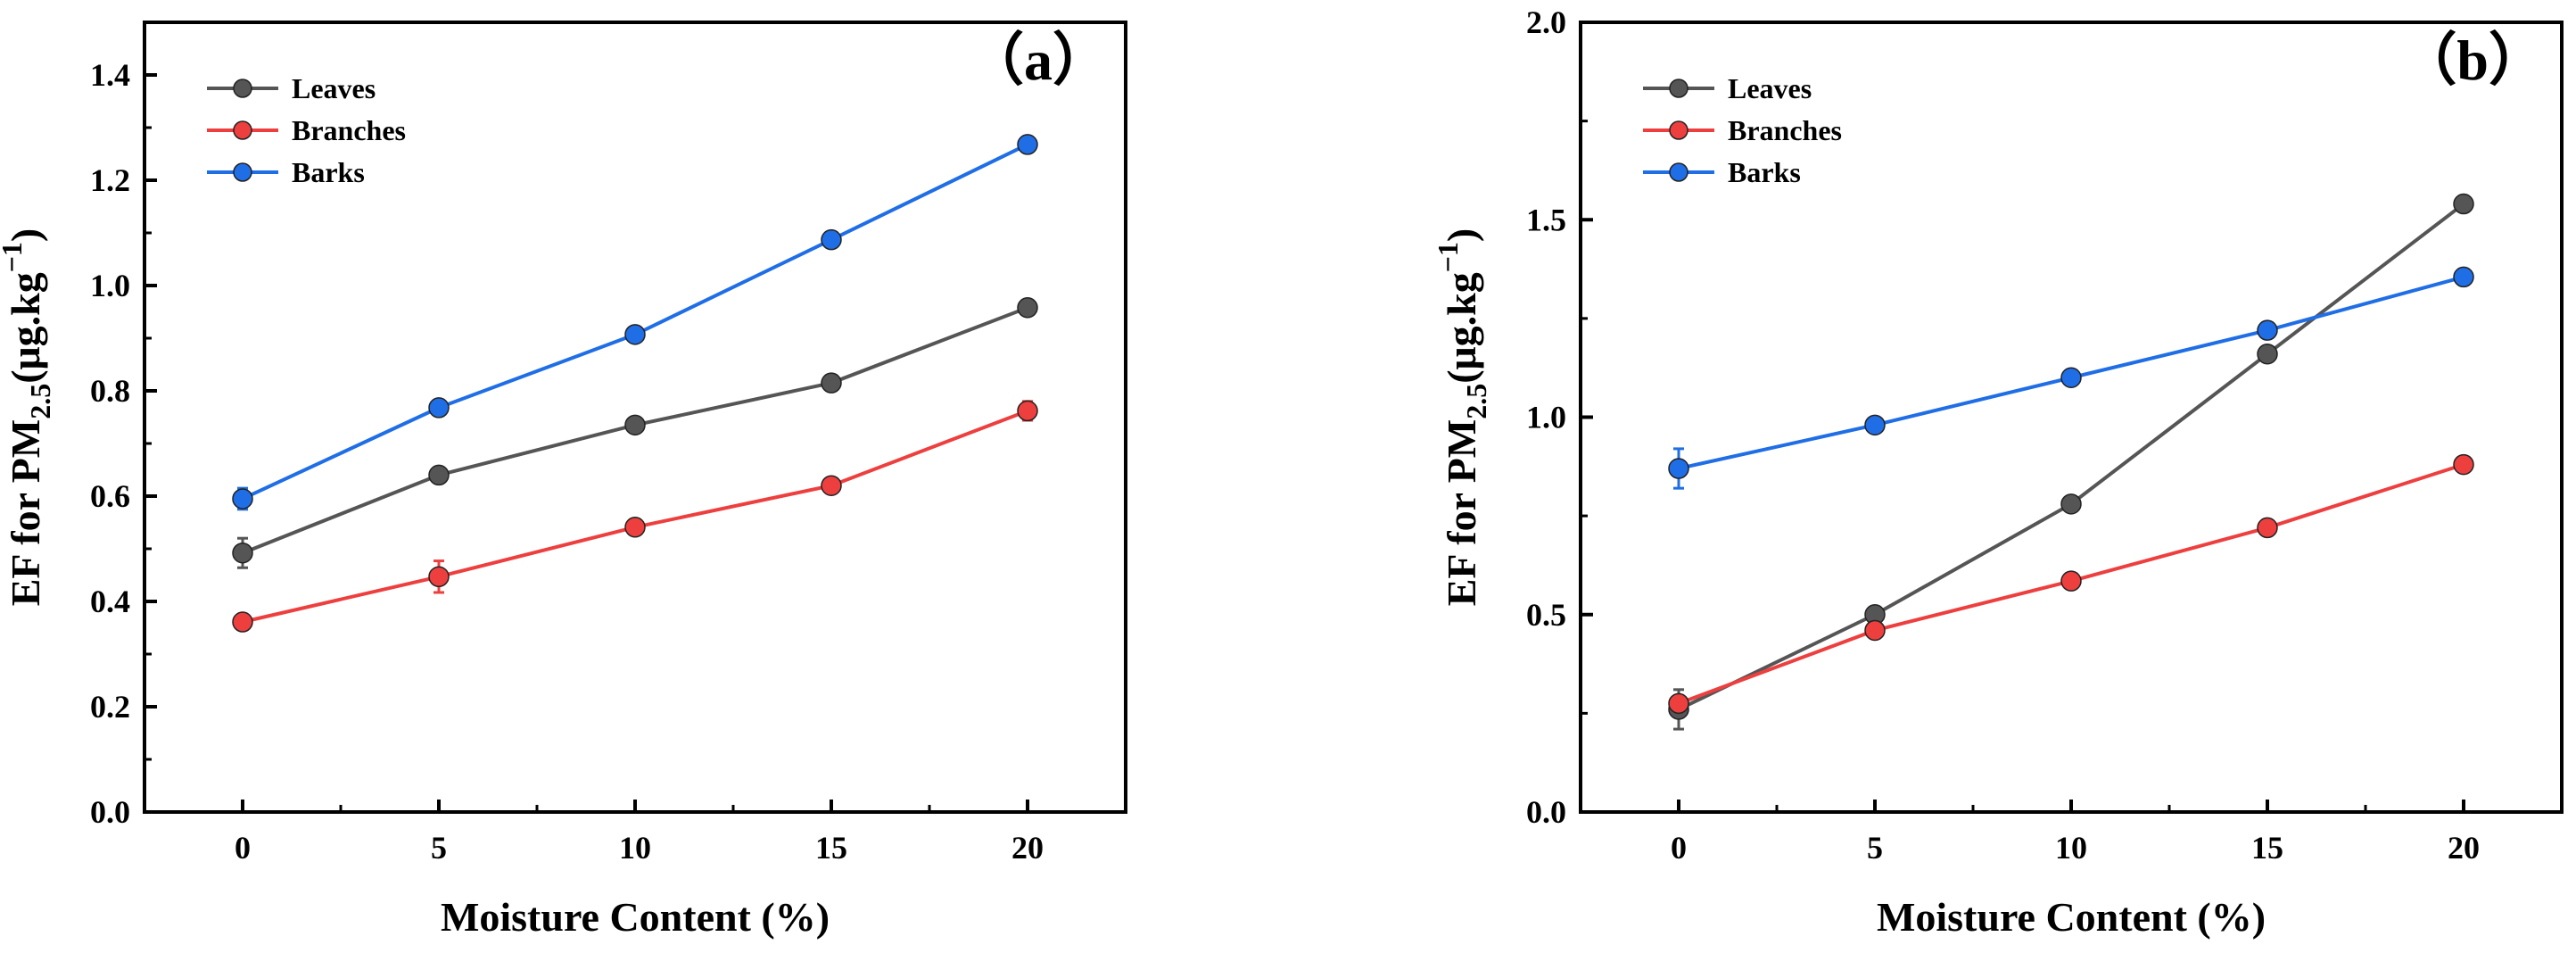 Image resolution: width=2576 pixels, height=953 pixels. What do you see at coordinates (110, 180) in the screenshot?
I see `y-tick-label: 1.2` at bounding box center [110, 180].